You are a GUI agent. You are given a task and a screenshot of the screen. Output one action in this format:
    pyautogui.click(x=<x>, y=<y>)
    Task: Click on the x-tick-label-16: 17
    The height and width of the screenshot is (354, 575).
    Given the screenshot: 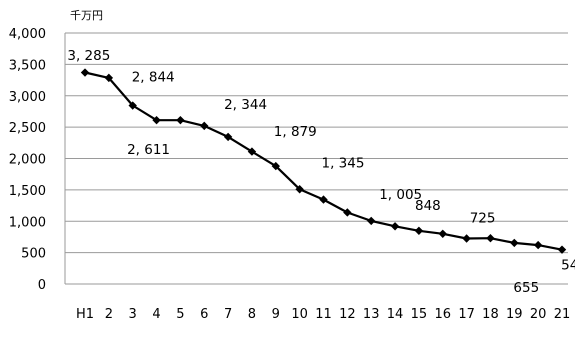 What is the action you would take?
    pyautogui.click(x=466, y=314)
    